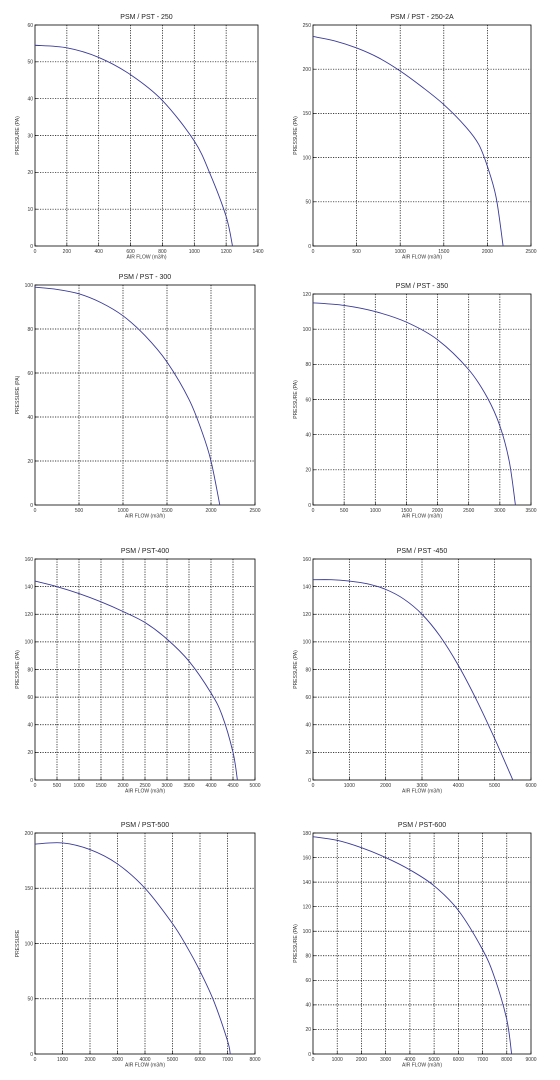  What do you see at coordinates (232, 786) in the screenshot?
I see `x-tick-label: 4500` at bounding box center [232, 786].